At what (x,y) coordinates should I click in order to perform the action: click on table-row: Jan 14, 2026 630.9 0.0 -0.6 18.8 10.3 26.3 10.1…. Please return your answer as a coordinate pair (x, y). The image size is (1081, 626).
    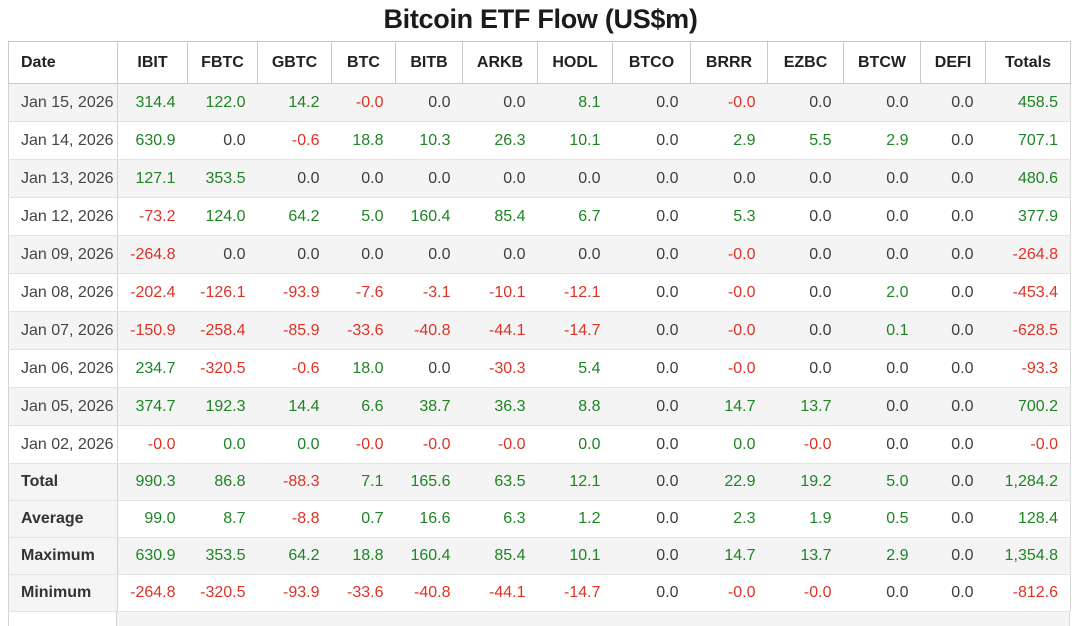
    Looking at the image, I should click on (539, 140).